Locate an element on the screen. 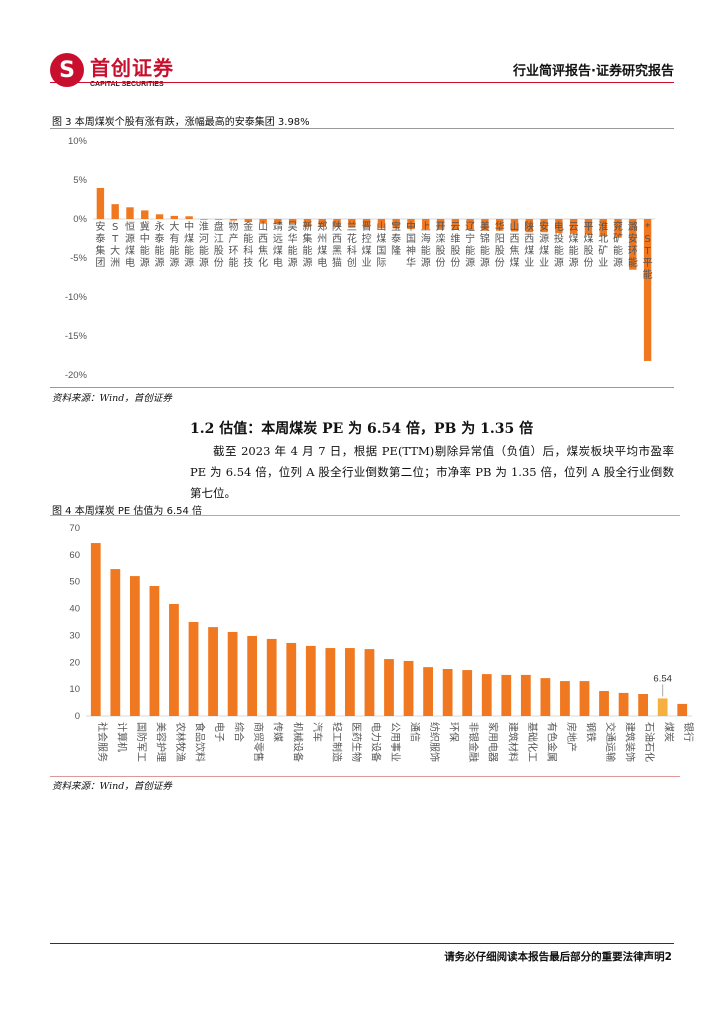  x-tick-label: 商贸零售 is located at coordinates (258, 742).